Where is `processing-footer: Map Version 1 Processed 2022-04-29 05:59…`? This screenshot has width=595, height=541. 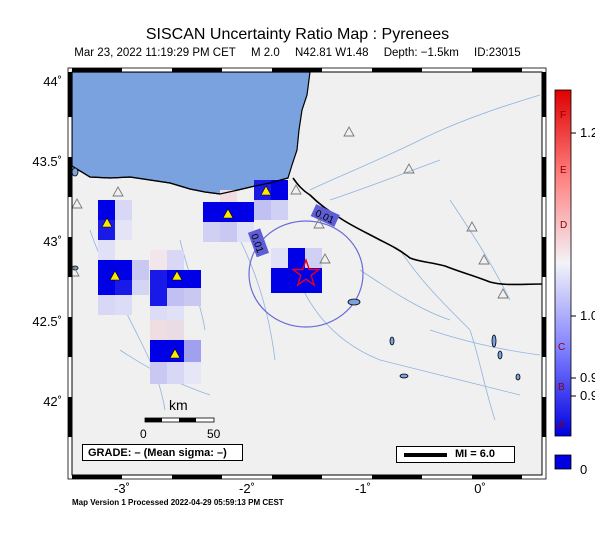
processing-footer: Map Version 1 Processed 2022-04-29 05:59… is located at coordinates (178, 502).